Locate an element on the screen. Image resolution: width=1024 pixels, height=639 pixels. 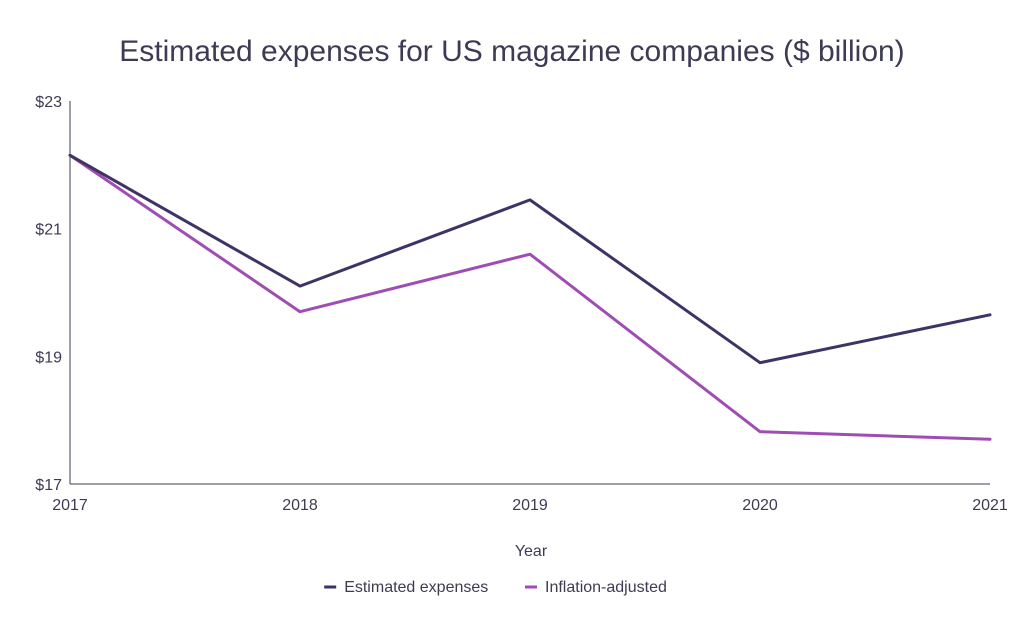
legend-label: Estimated expenses is located at coordinates (416, 587).